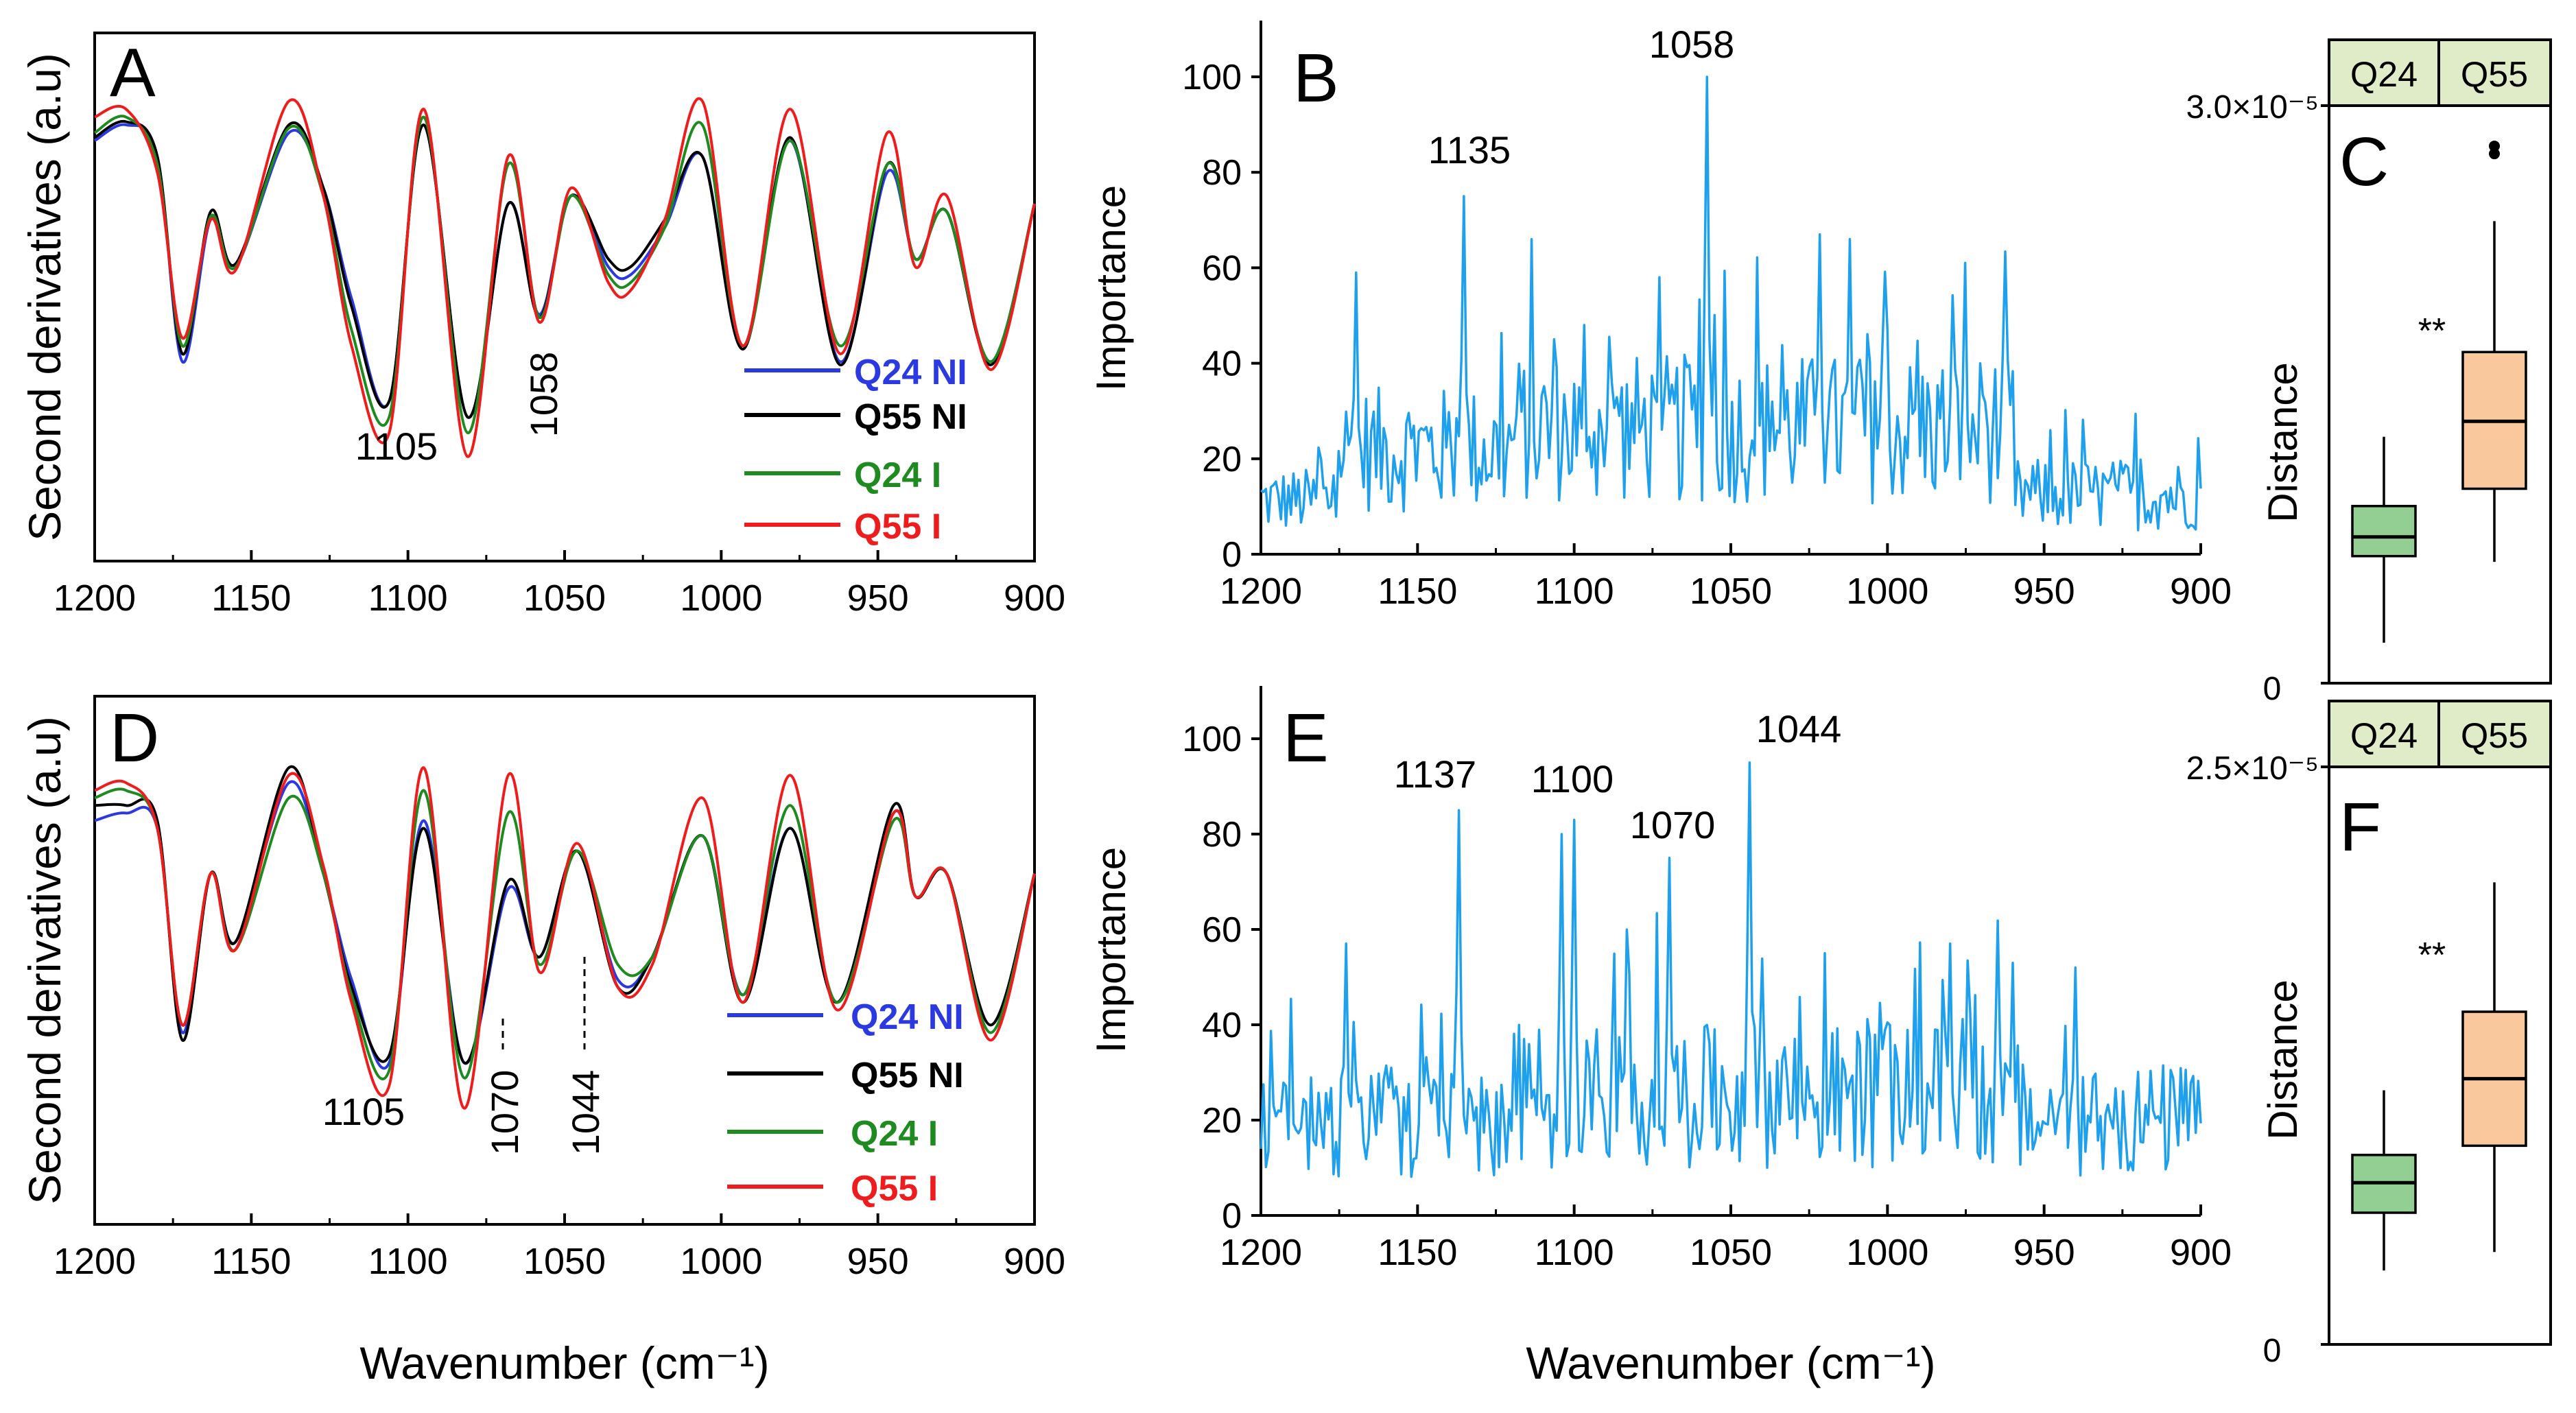  I want to click on panel-e-x-ticks: 1200 1150 1100 1050 1000 950 900, so click(1726, 1238).